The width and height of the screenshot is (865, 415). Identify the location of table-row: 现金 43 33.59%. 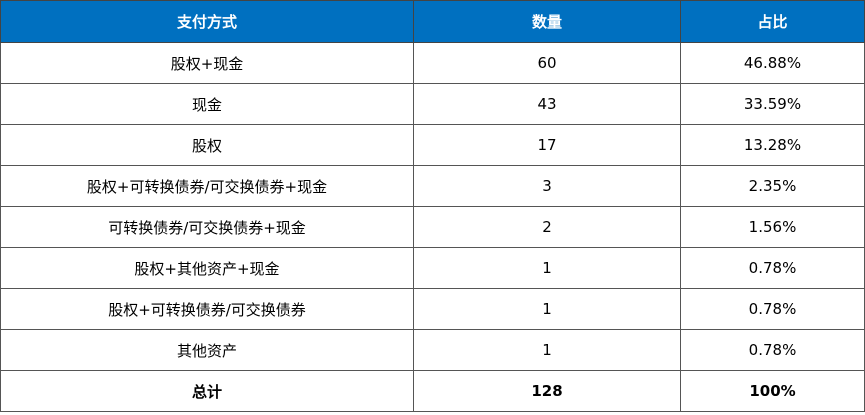
(432, 104).